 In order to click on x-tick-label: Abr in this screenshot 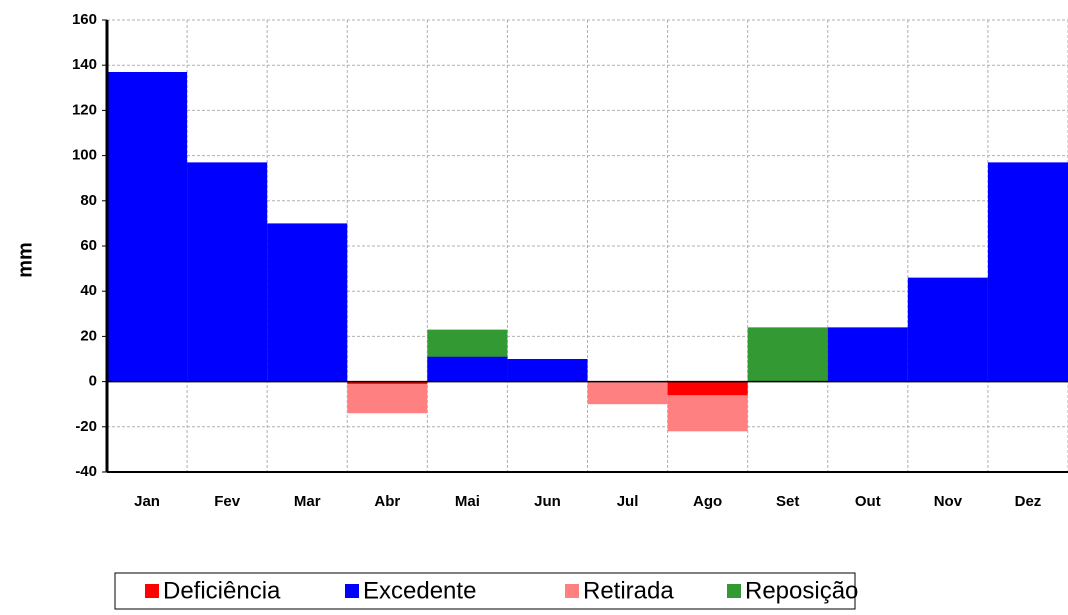, I will do `click(387, 501)`.